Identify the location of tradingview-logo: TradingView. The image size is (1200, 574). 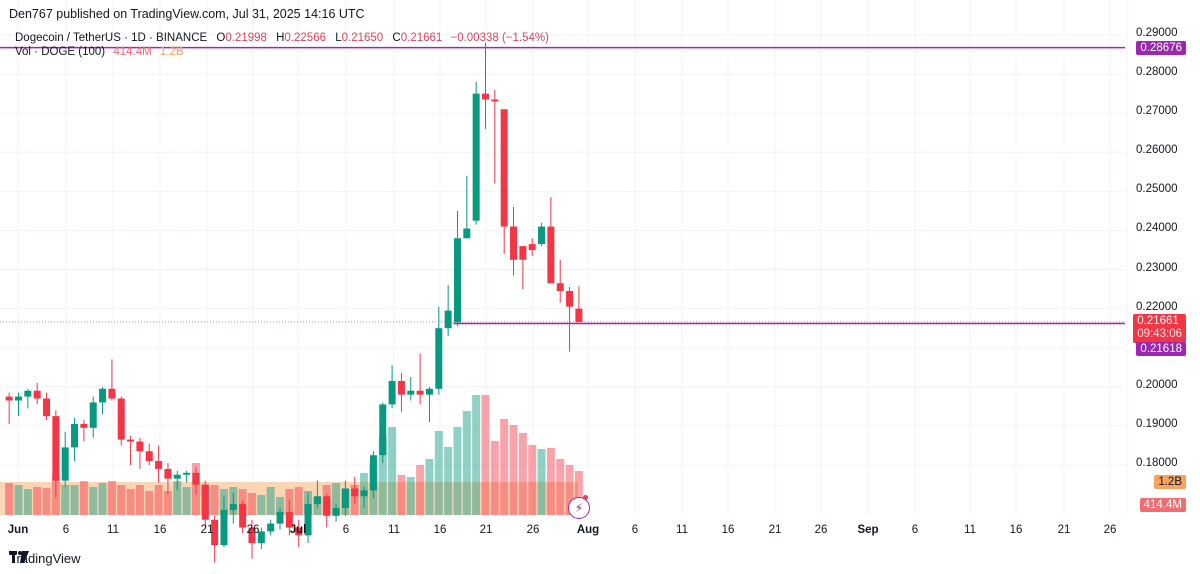
(45, 558).